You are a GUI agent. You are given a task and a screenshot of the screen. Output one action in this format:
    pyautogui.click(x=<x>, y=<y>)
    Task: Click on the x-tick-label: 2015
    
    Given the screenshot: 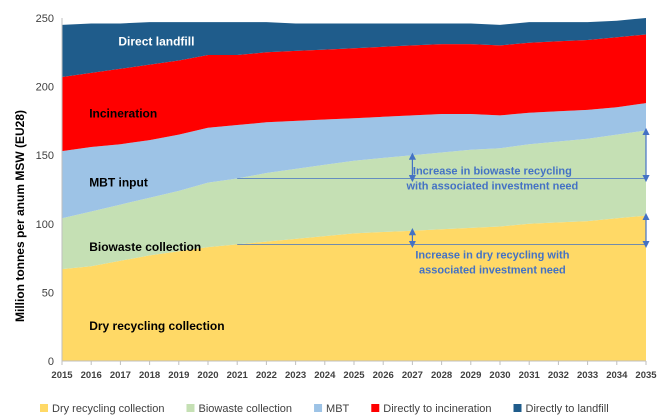 What is the action you would take?
    pyautogui.click(x=62, y=375)
    